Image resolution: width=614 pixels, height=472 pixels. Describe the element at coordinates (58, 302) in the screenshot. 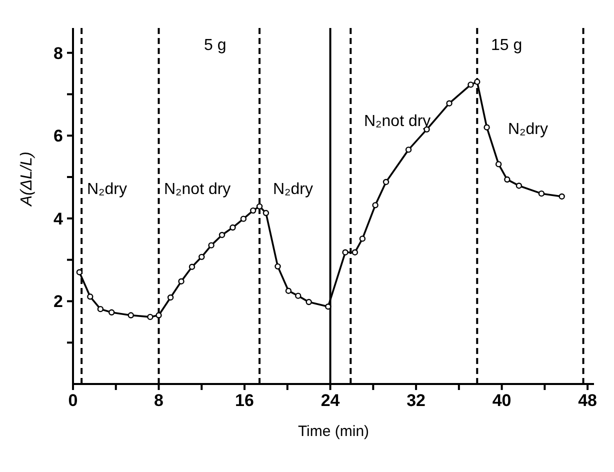

I see `y-tick-label: 2` at that location.